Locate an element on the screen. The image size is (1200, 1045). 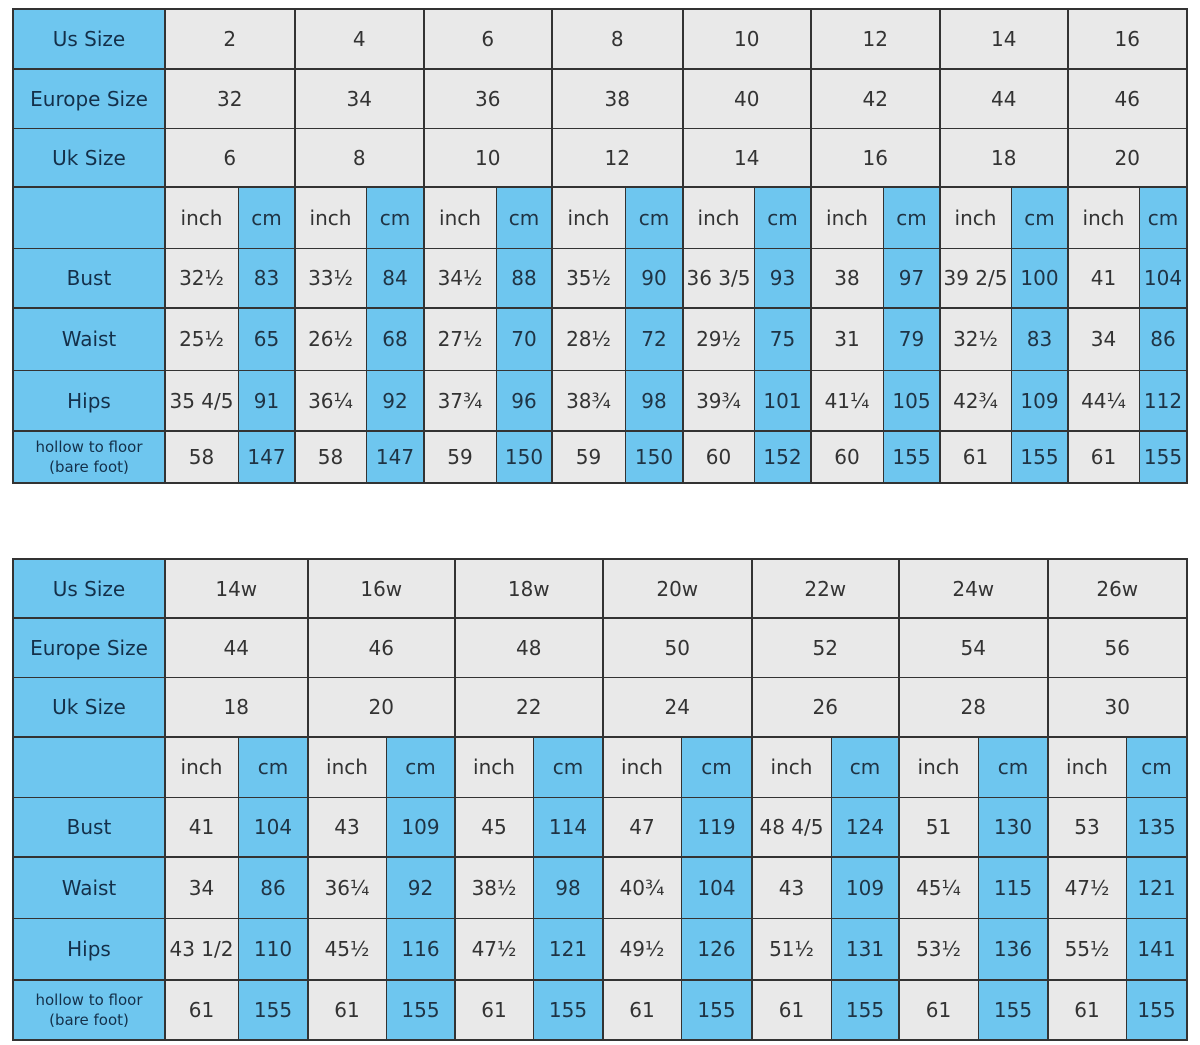
inch-value-cell: 29½ is located at coordinates (718, 339).